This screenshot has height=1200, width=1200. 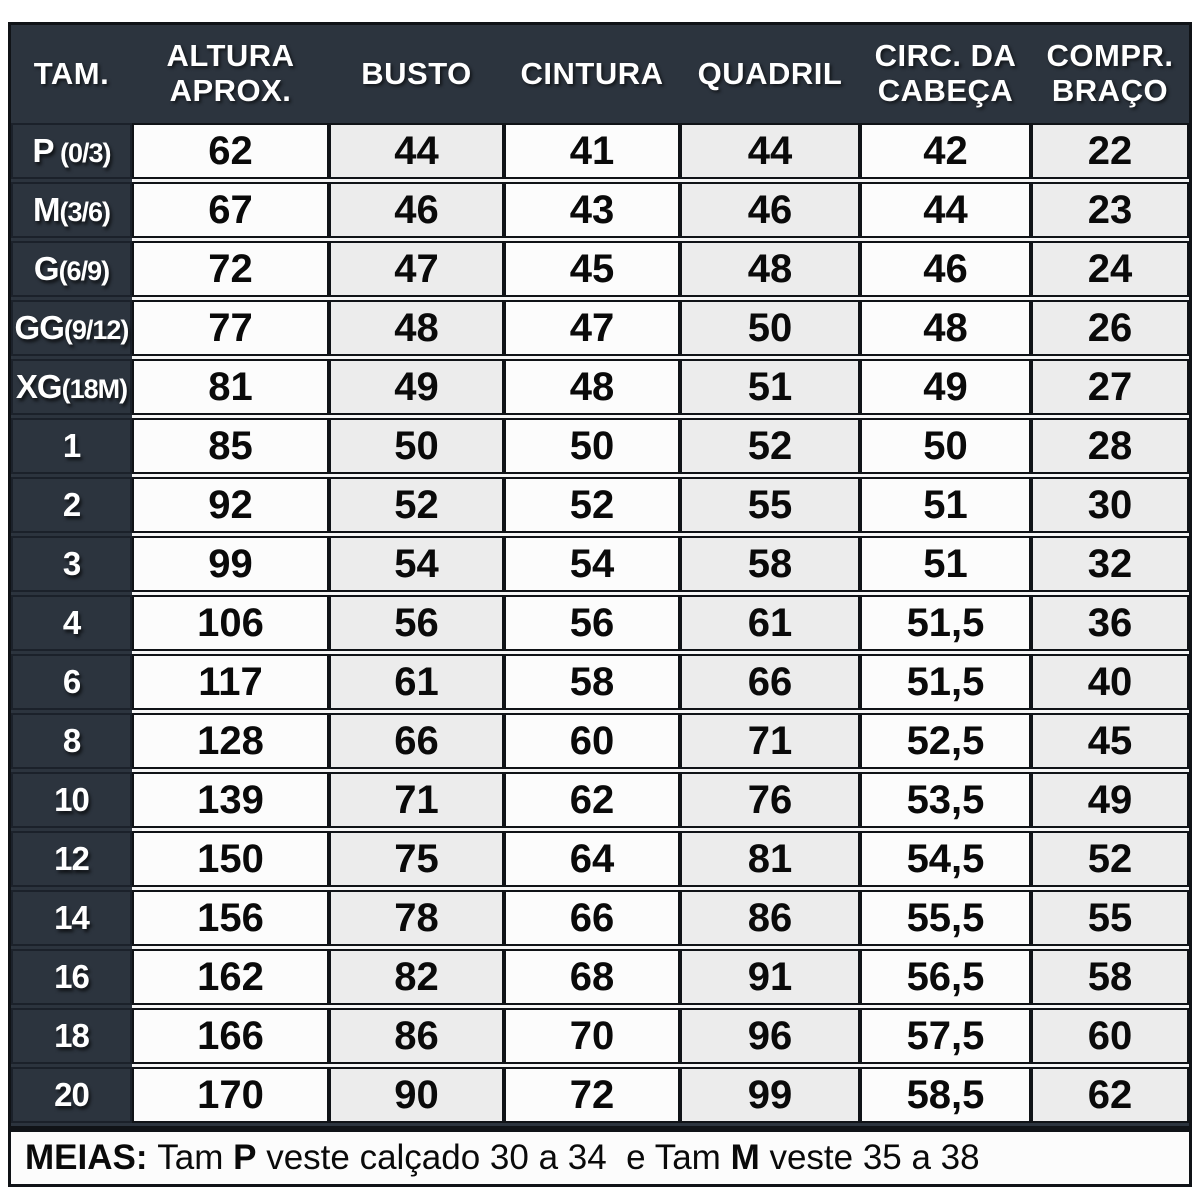 What do you see at coordinates (71, 977) in the screenshot?
I see `size-label: 16` at bounding box center [71, 977].